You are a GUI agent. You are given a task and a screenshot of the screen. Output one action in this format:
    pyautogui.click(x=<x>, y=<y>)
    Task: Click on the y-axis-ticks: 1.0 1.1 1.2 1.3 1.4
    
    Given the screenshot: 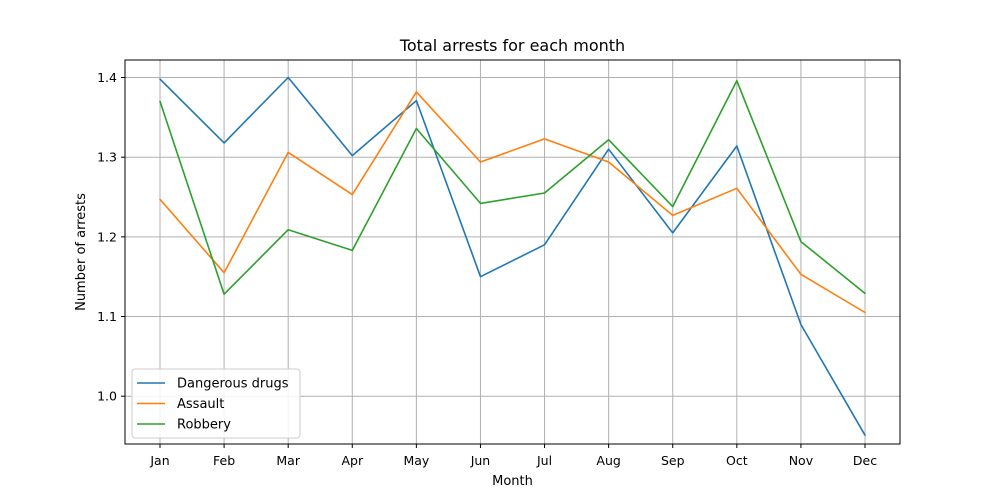 What is the action you would take?
    pyautogui.click(x=111, y=237)
    